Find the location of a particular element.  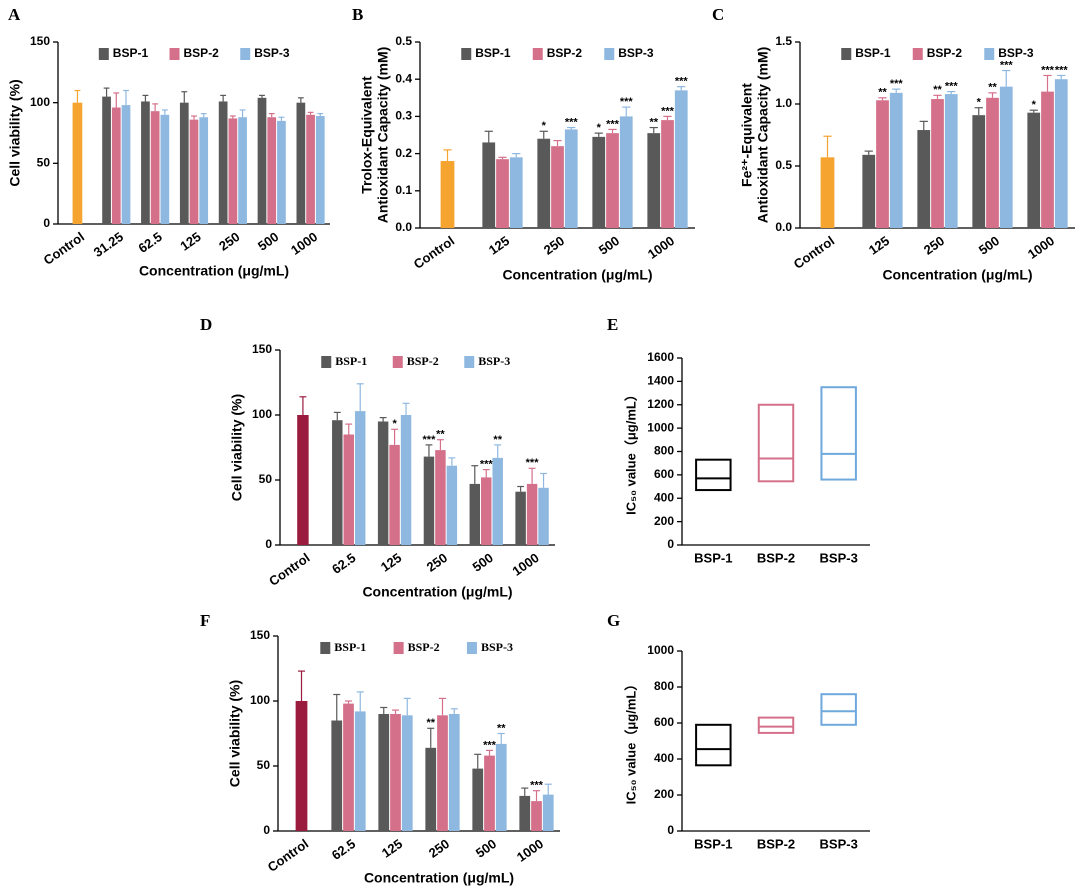

panel-label: E is located at coordinates (612, 324).